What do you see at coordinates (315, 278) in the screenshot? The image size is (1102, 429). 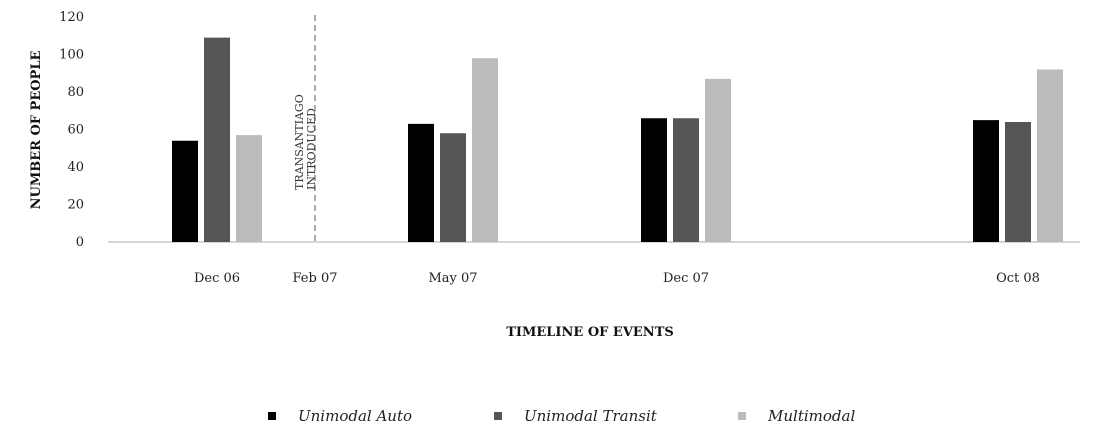 I see `x-tick-label: Feb 07` at bounding box center [315, 278].